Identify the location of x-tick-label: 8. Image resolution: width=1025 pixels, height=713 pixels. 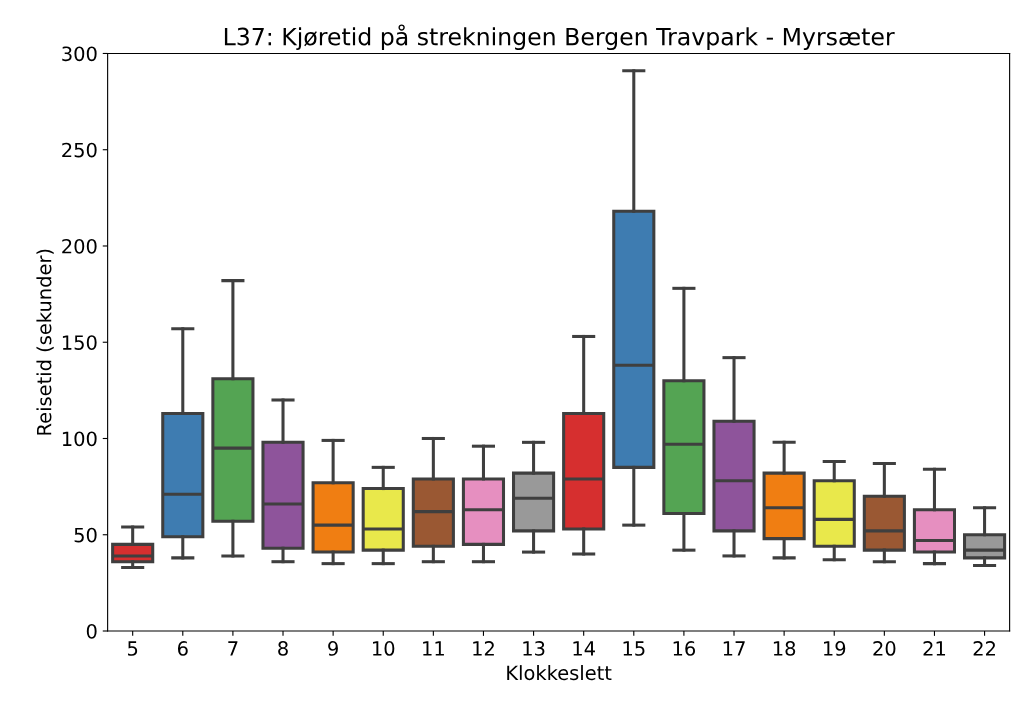
(283, 648).